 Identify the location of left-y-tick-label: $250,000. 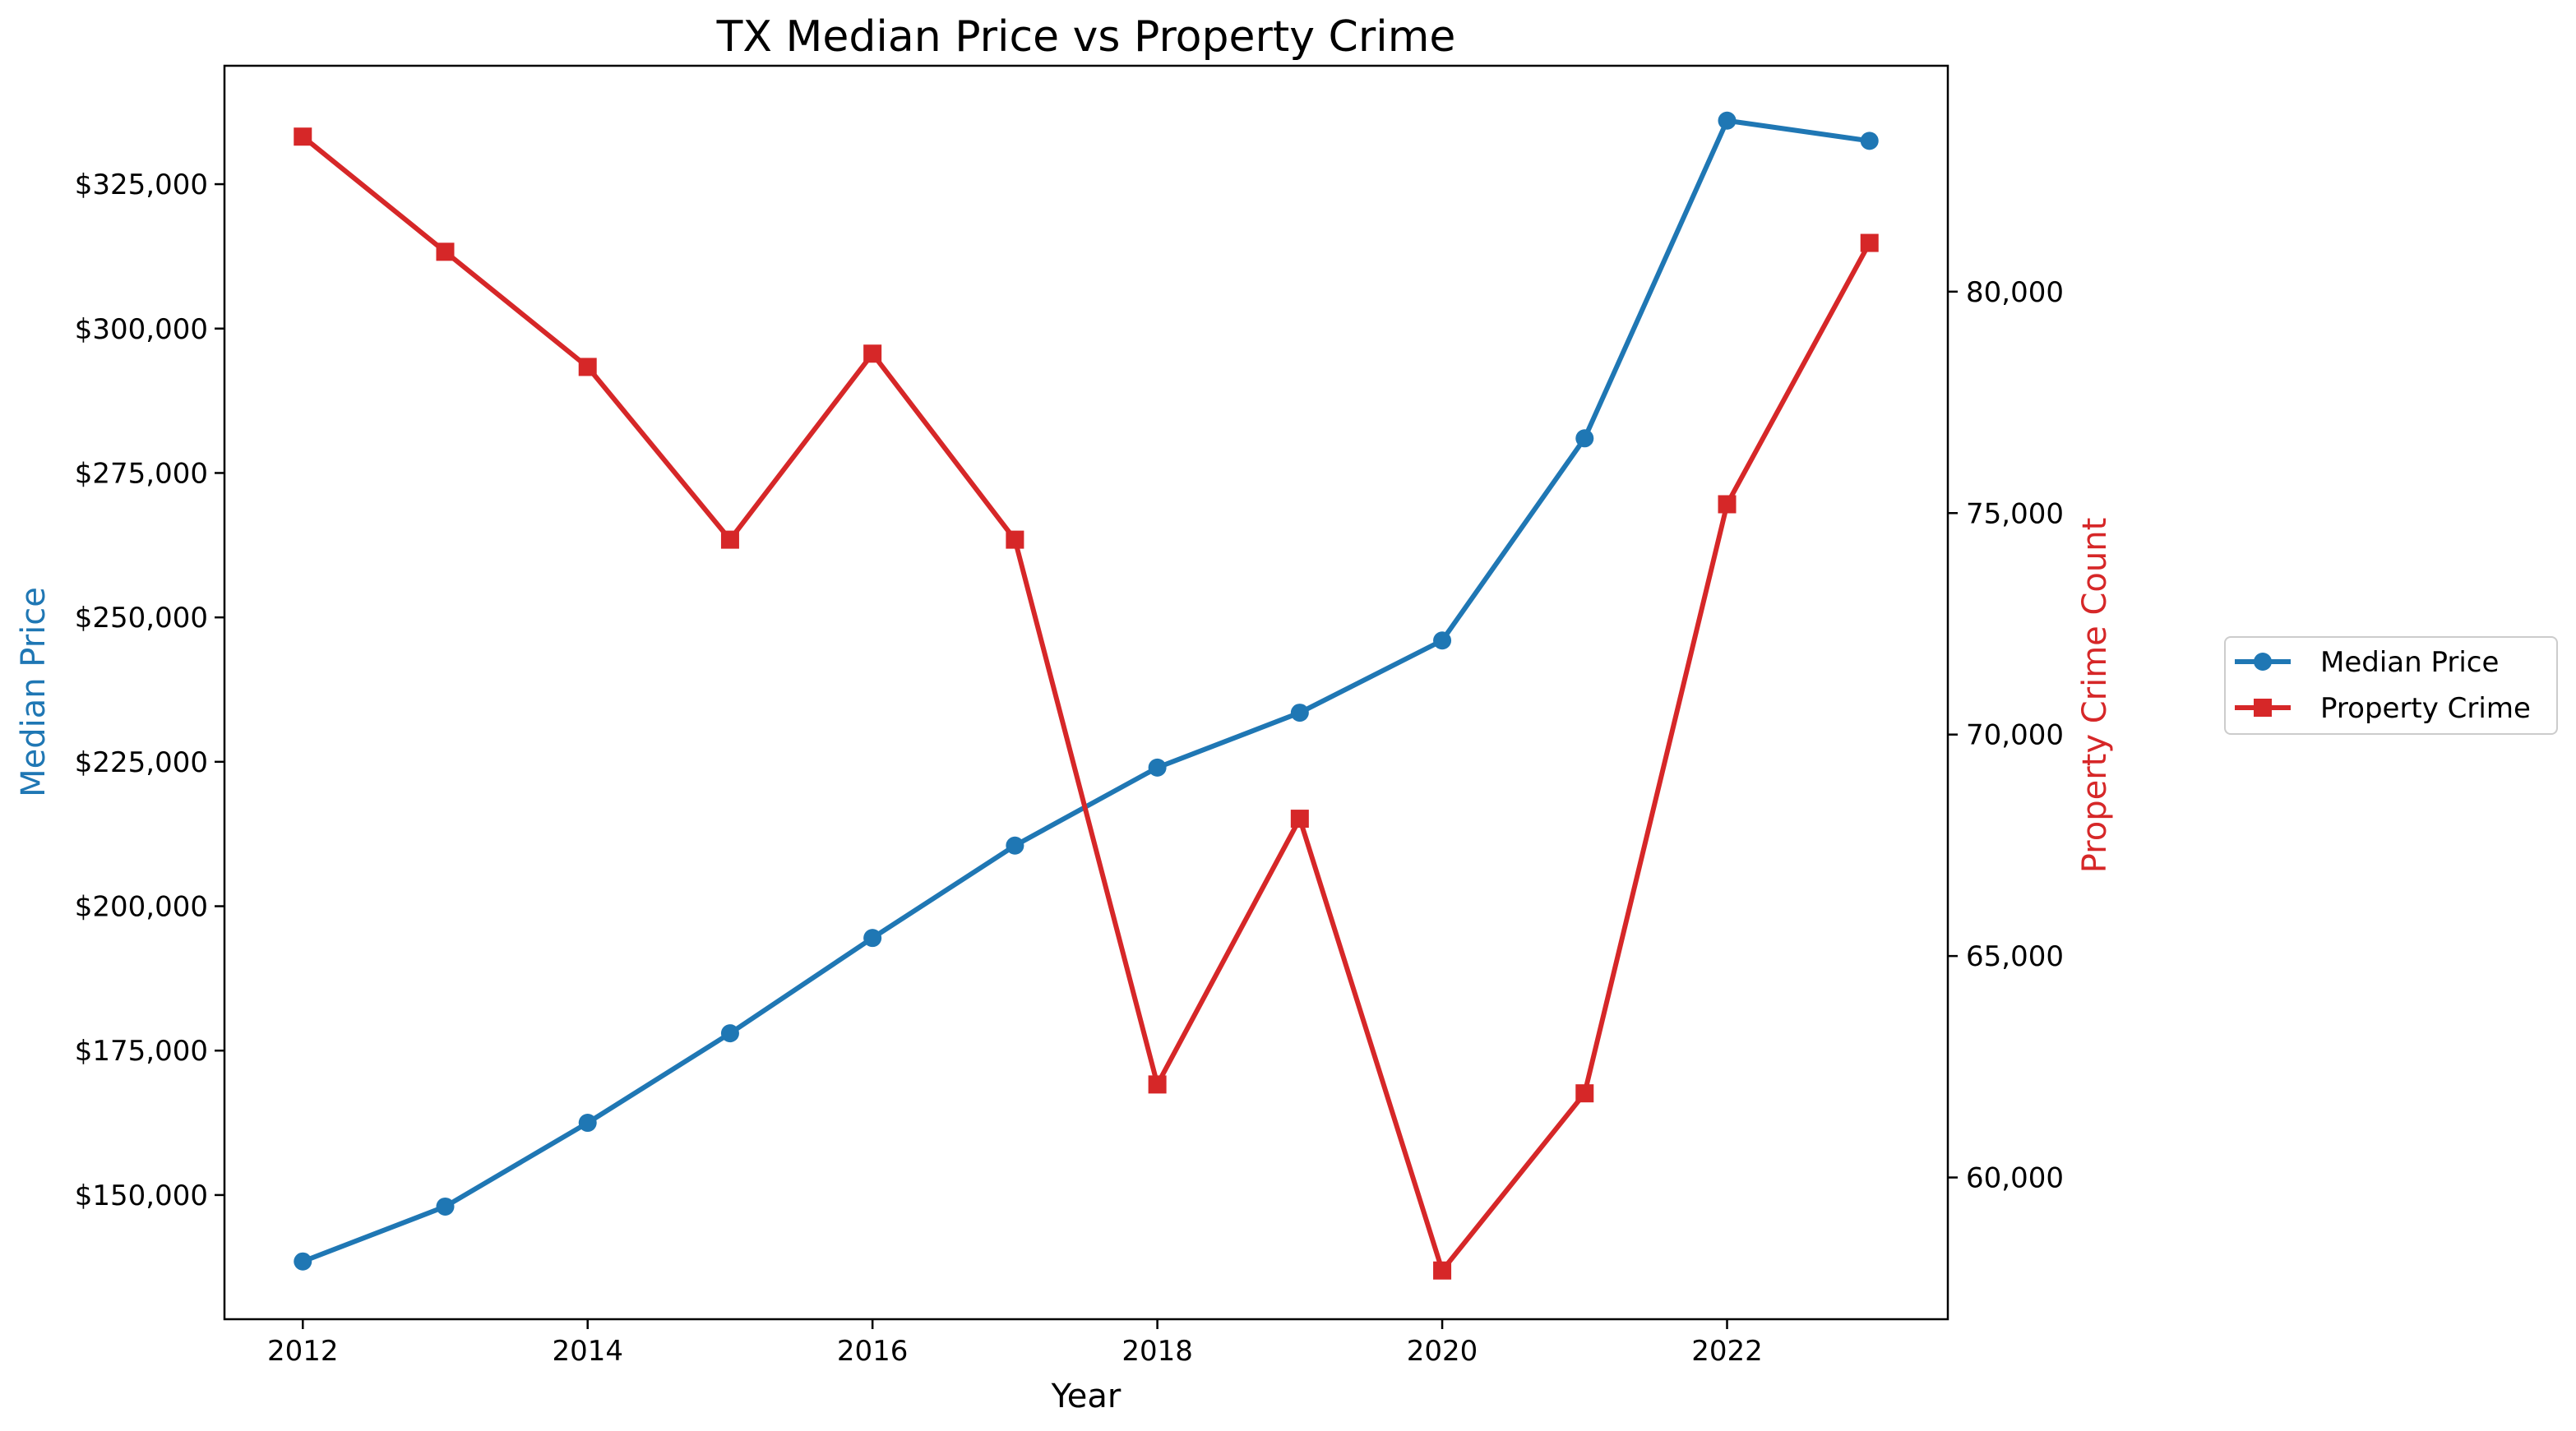
(141, 618).